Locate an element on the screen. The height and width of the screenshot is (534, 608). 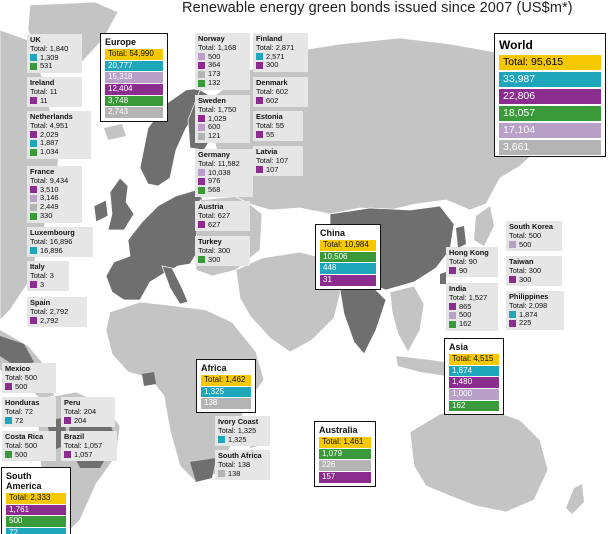
country-name: Hong Kong is located at coordinates (469, 252).